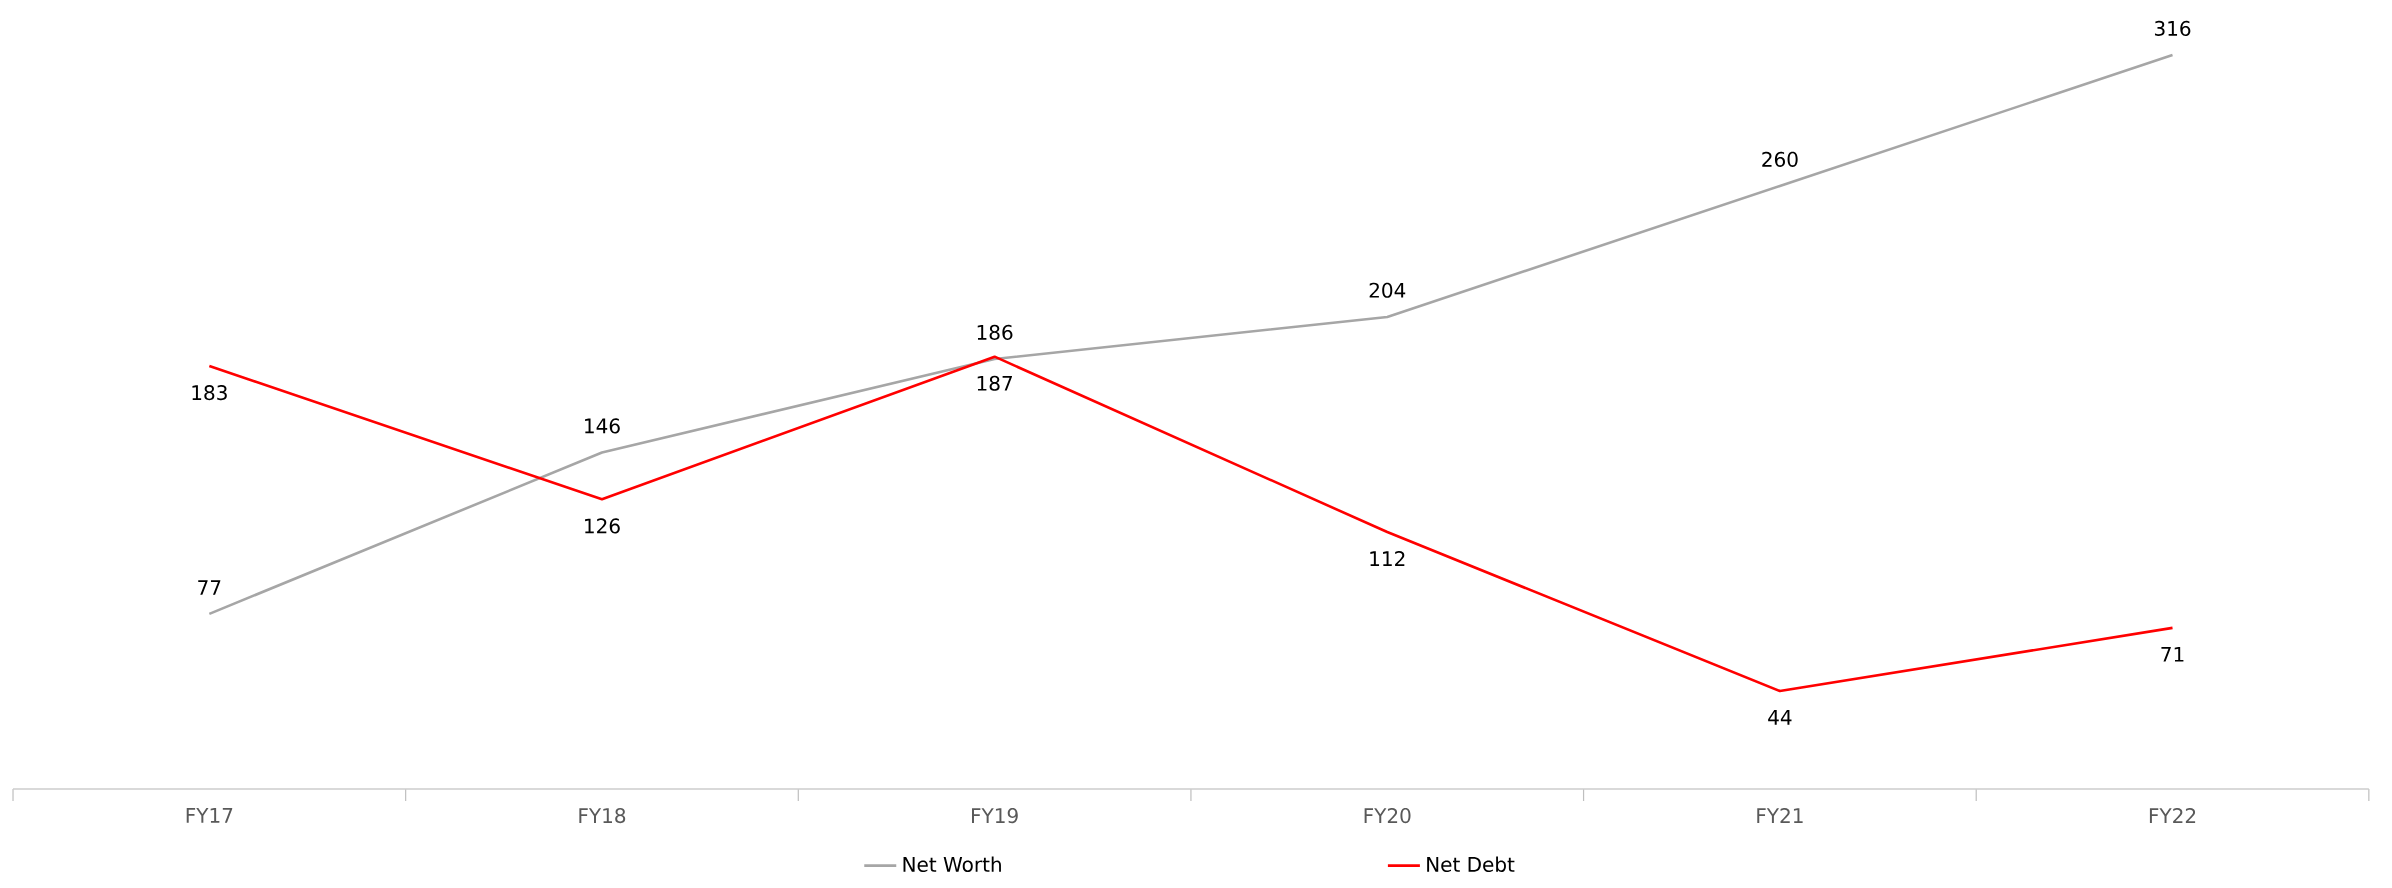 Image resolution: width=2392 pixels, height=888 pixels. Describe the element at coordinates (952, 864) in the screenshot. I see `legend-label: Net Worth` at that location.